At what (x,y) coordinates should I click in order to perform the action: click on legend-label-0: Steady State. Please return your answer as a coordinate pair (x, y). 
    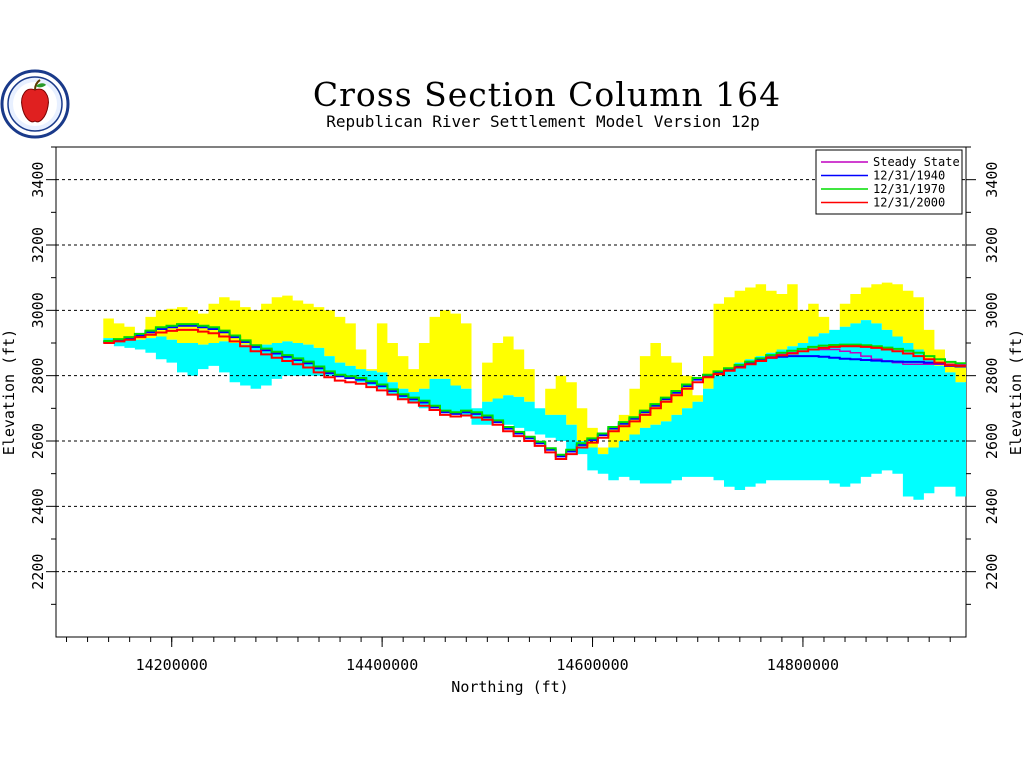
    Looking at the image, I should click on (916, 162).